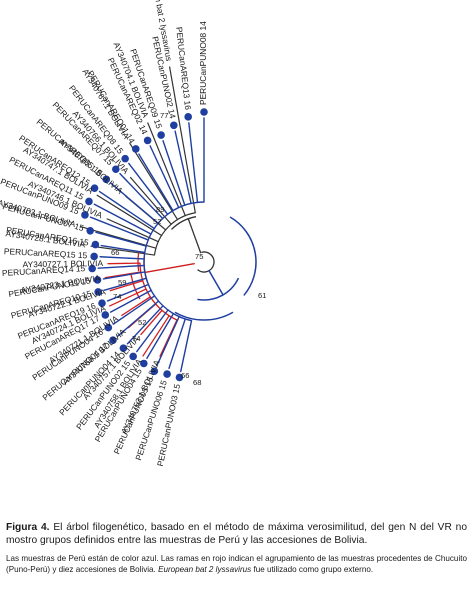 The height and width of the screenshot is (596, 473). Describe the element at coordinates (206, 262) in the screenshot. I see `root-arc` at that location.